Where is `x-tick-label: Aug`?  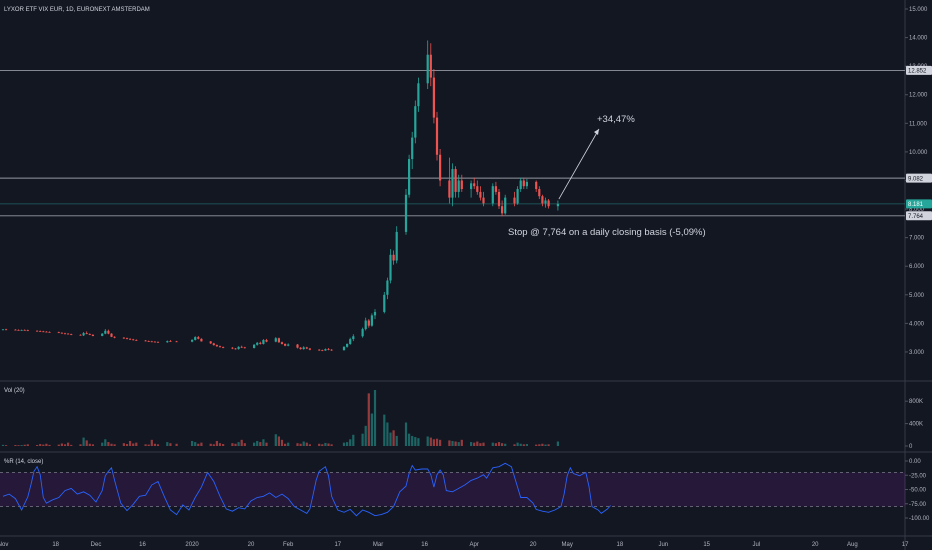 x-tick-label: Aug is located at coordinates (852, 545).